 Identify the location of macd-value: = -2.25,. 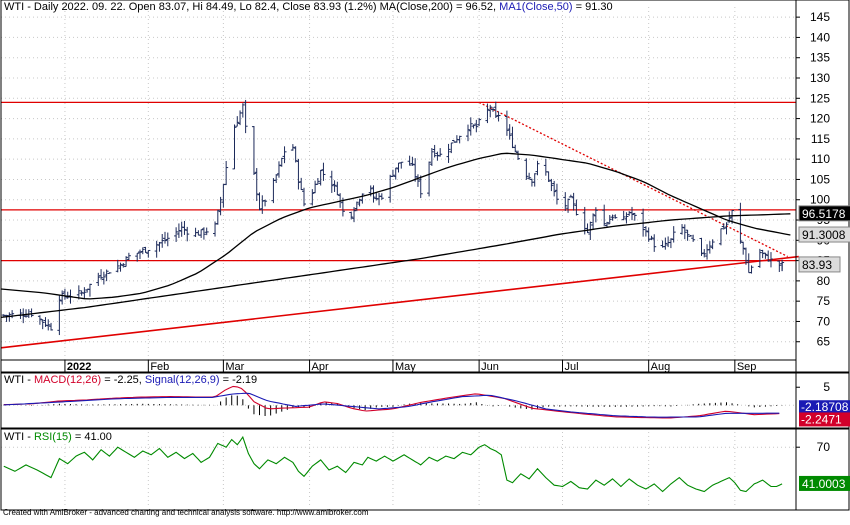
(123, 380).